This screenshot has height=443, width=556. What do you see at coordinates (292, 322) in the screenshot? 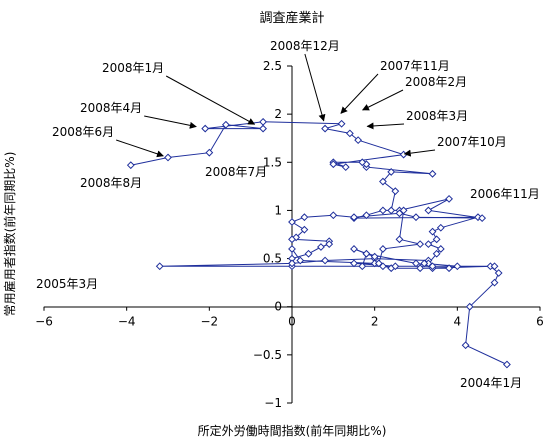
I see `x-tick-label: 0` at bounding box center [292, 322].